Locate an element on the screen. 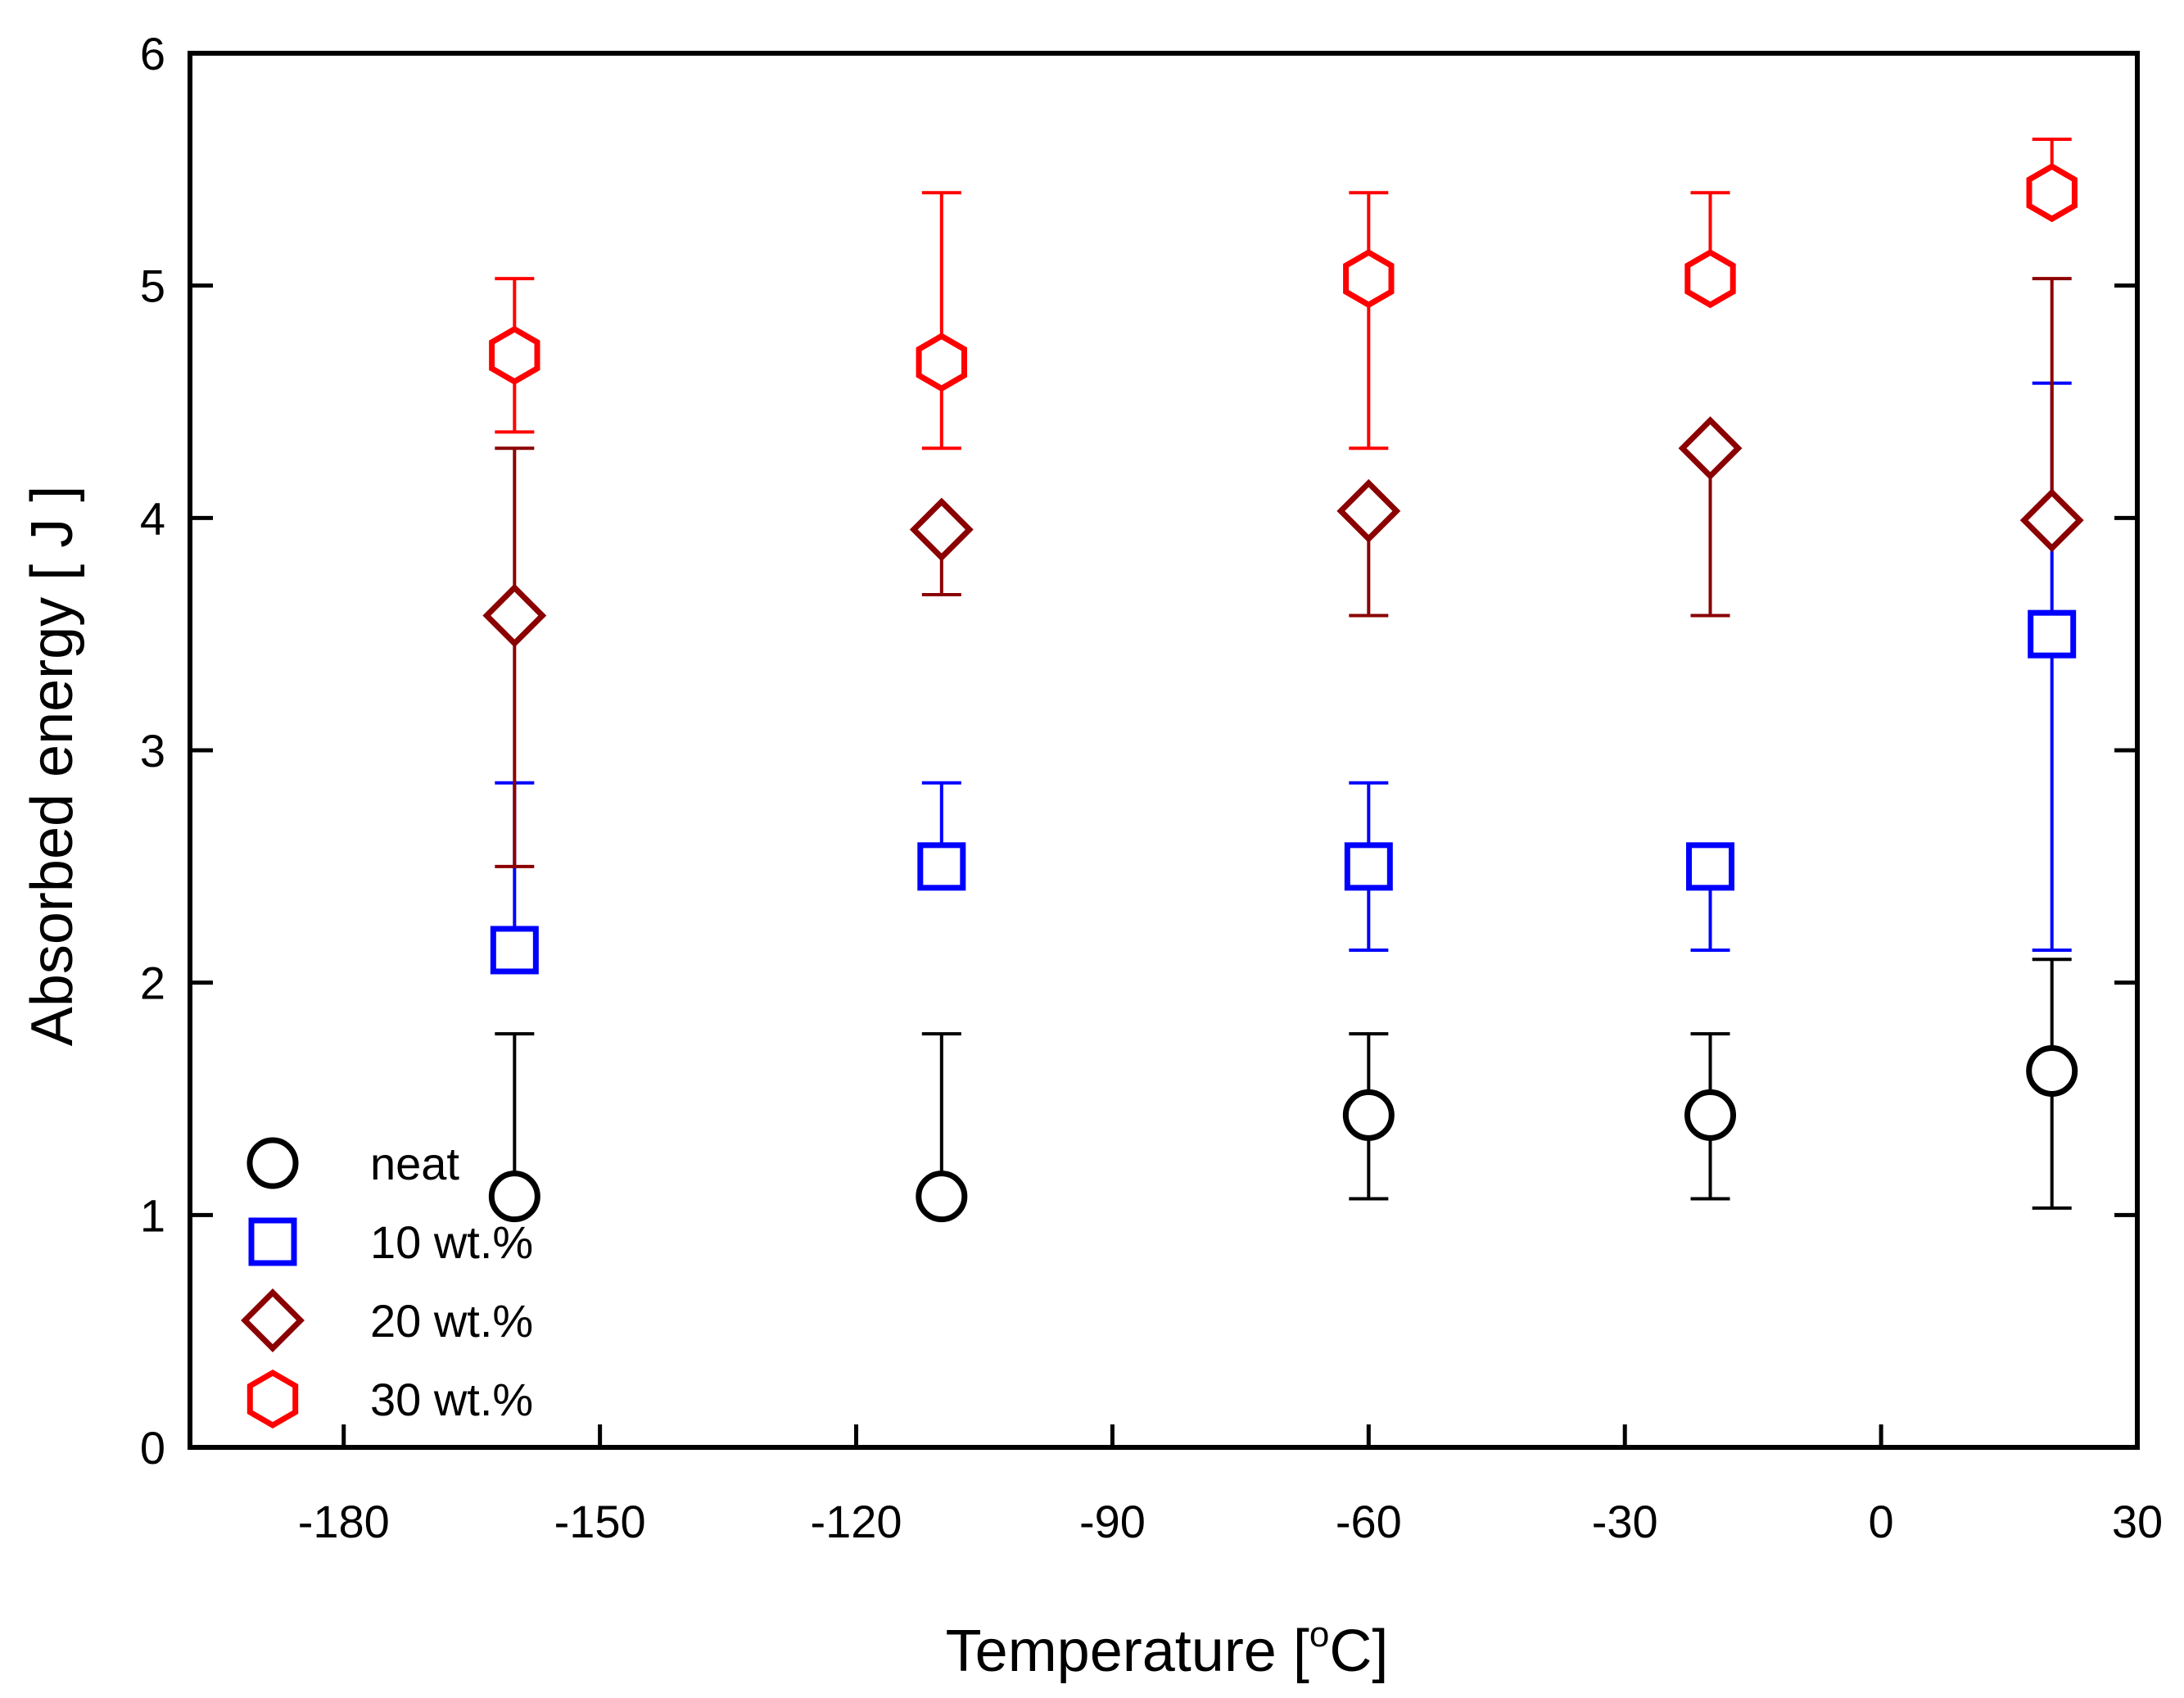 The image size is (2184, 1698). x-tick-label: 0 is located at coordinates (1882, 1522).